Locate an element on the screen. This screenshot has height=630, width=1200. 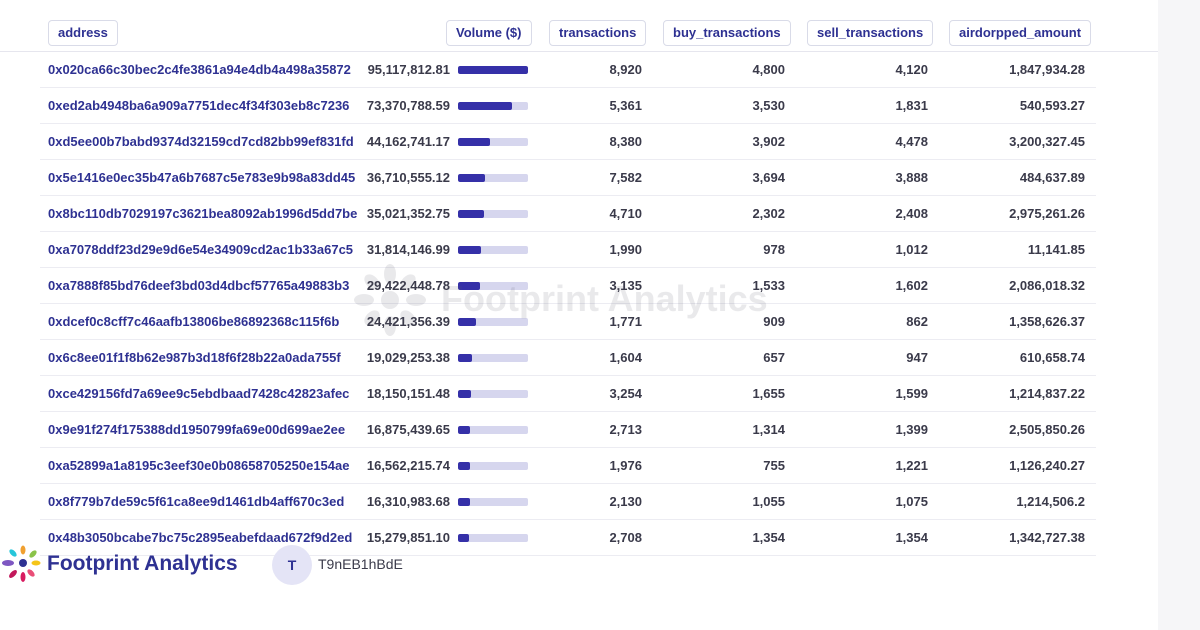
transactions-value: 3,135 is located at coordinates (625, 285).